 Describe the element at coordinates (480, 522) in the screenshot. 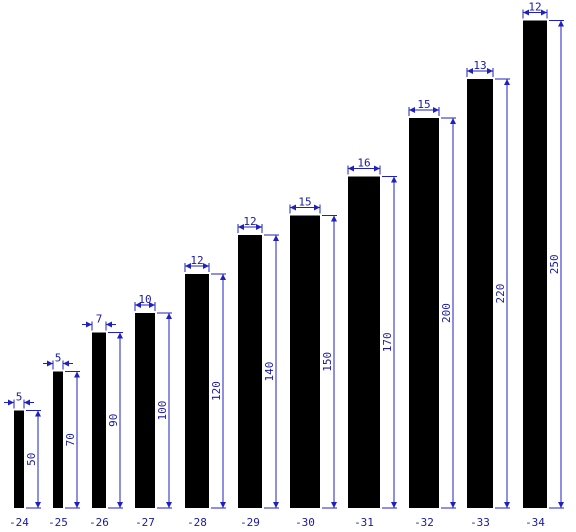

I see `part-label: -33` at that location.